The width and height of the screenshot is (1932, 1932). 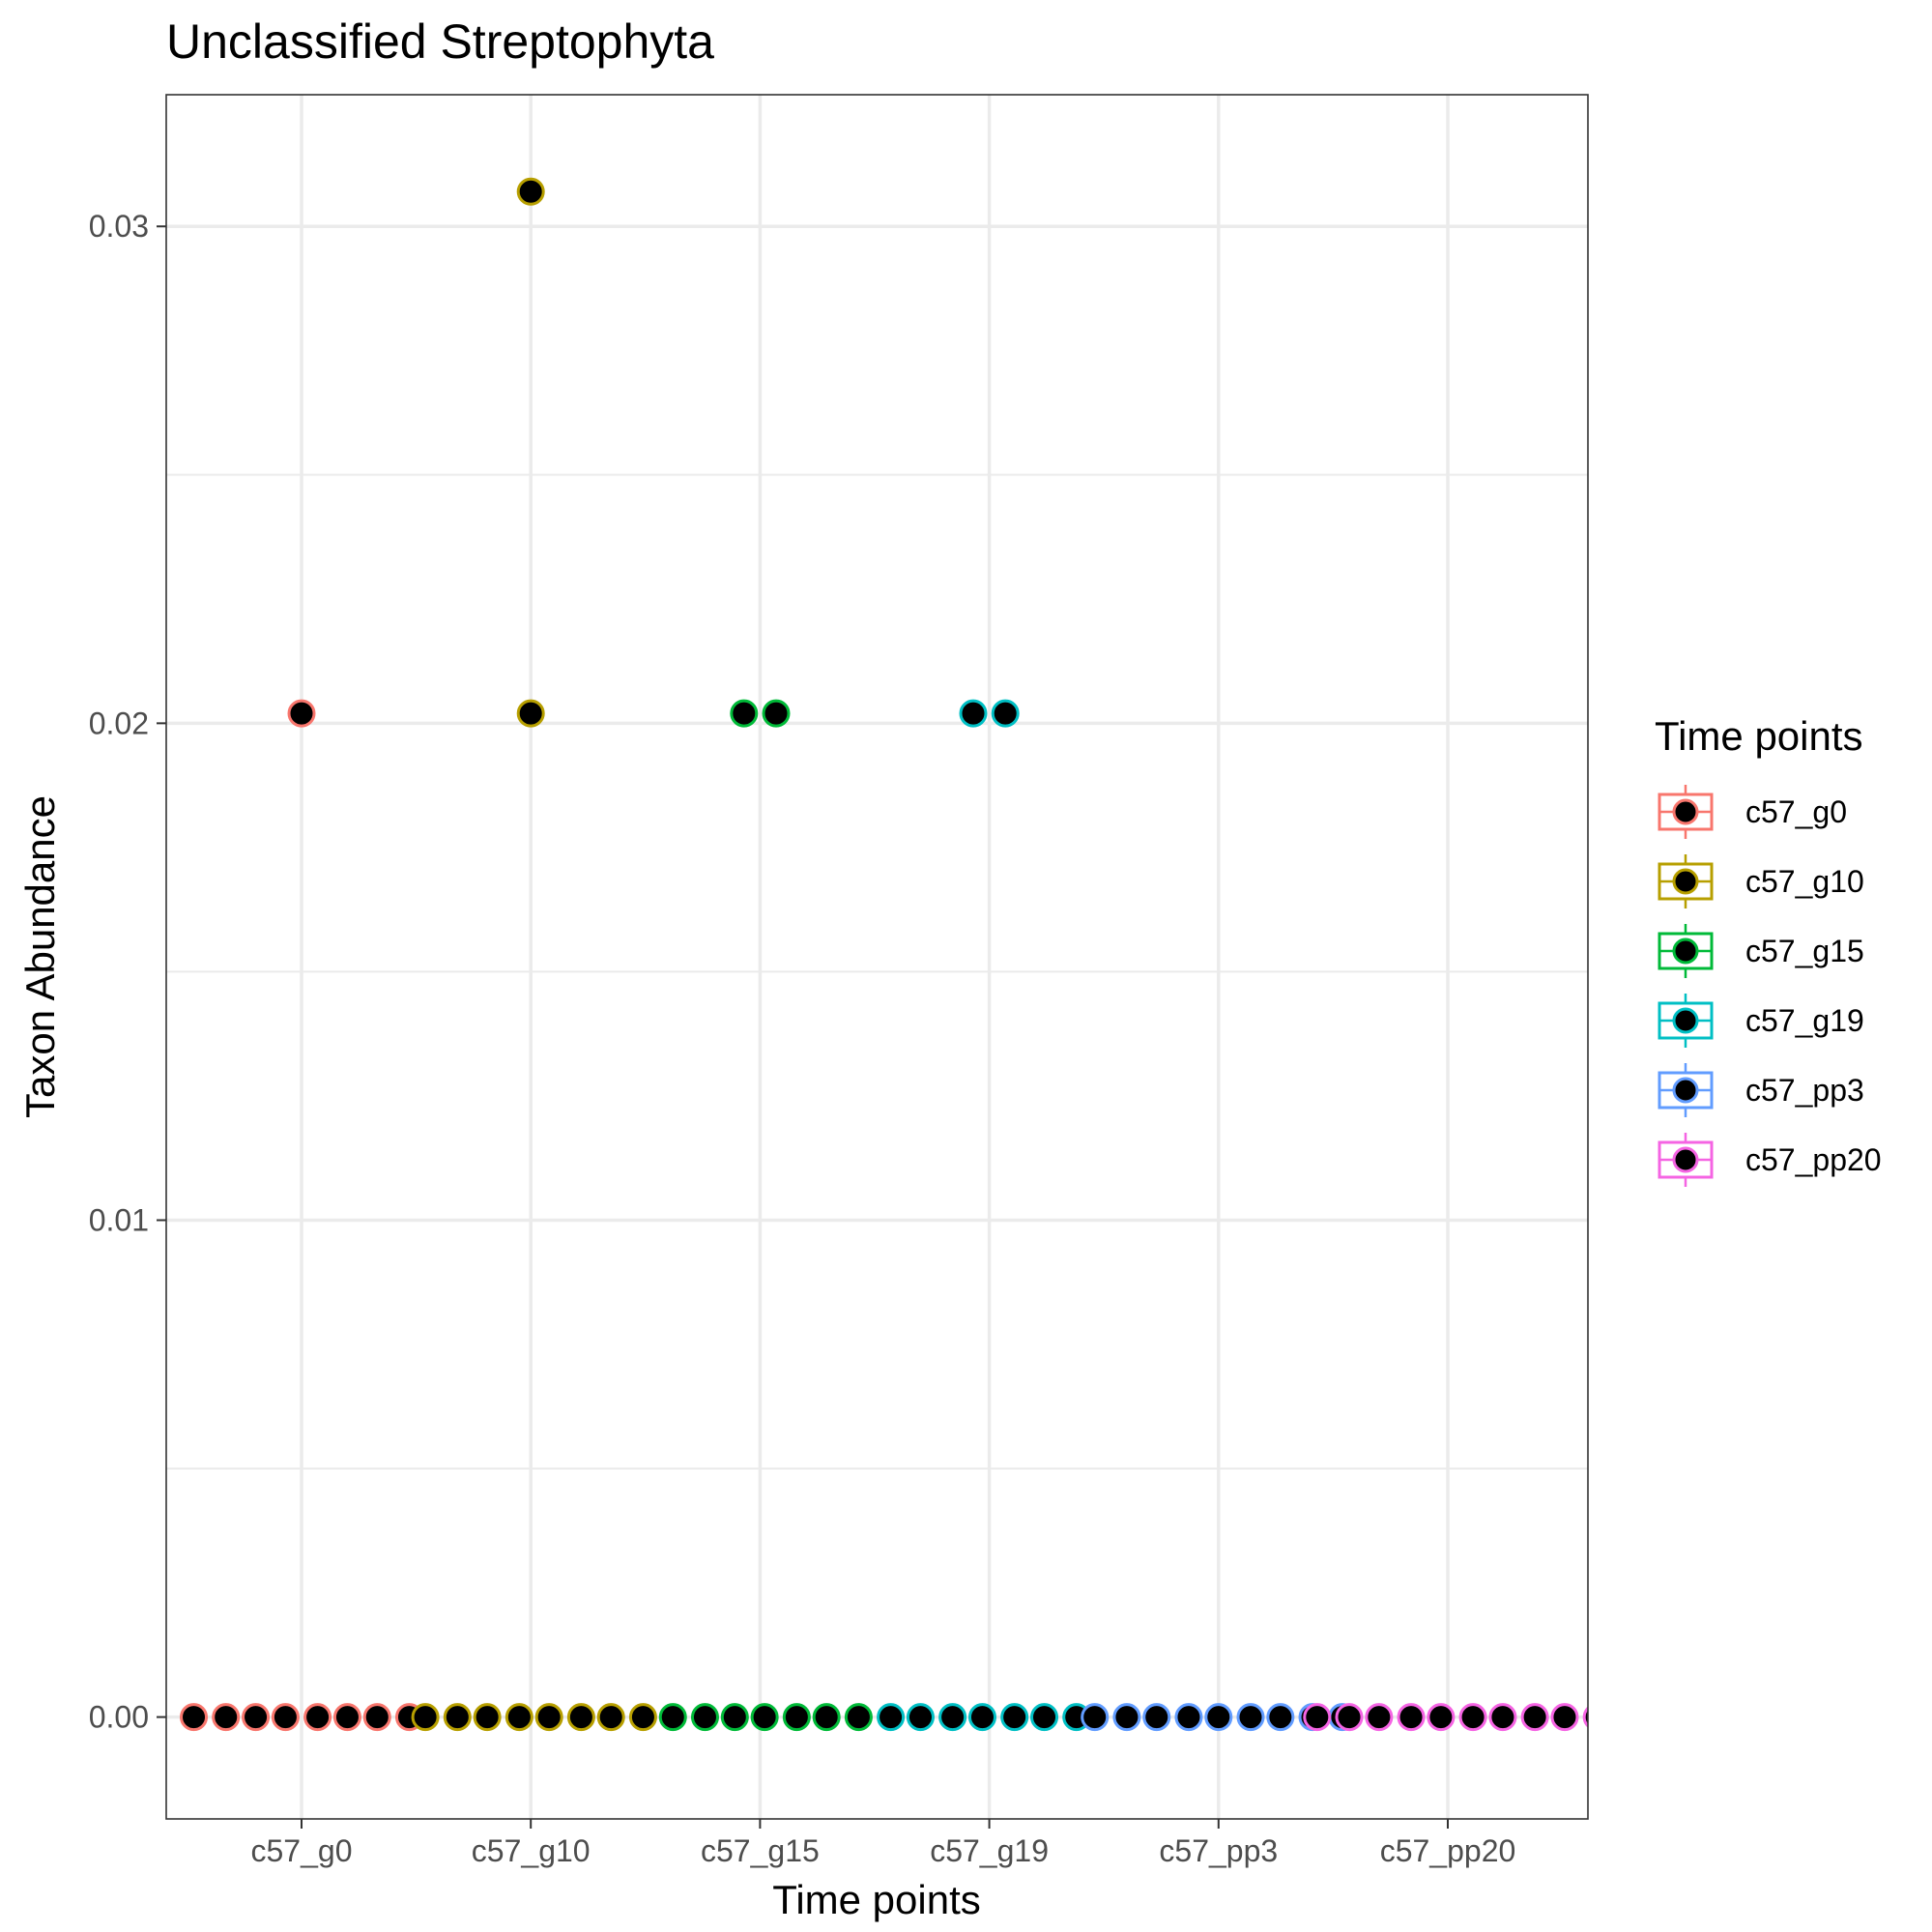 I want to click on legend-label: c57_g10, so click(x=1804, y=881).